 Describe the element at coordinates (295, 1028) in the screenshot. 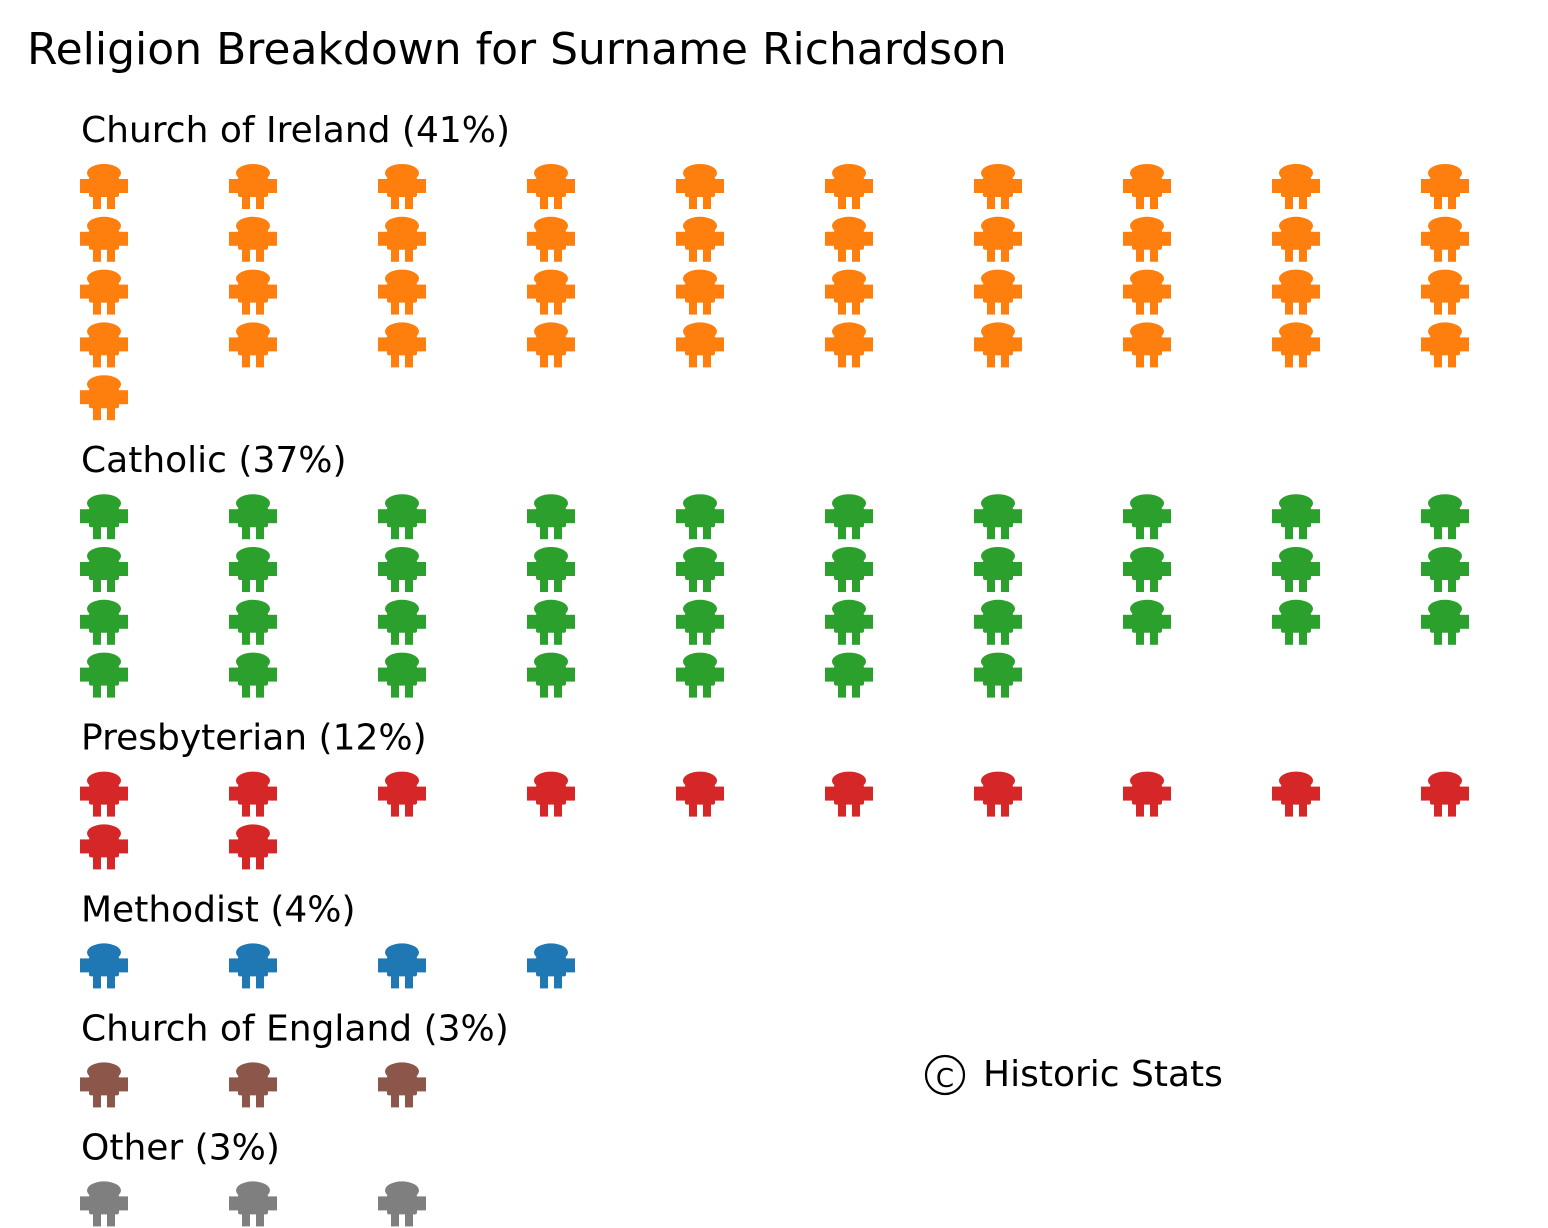

I see `category-label: Church of England (3%)` at that location.